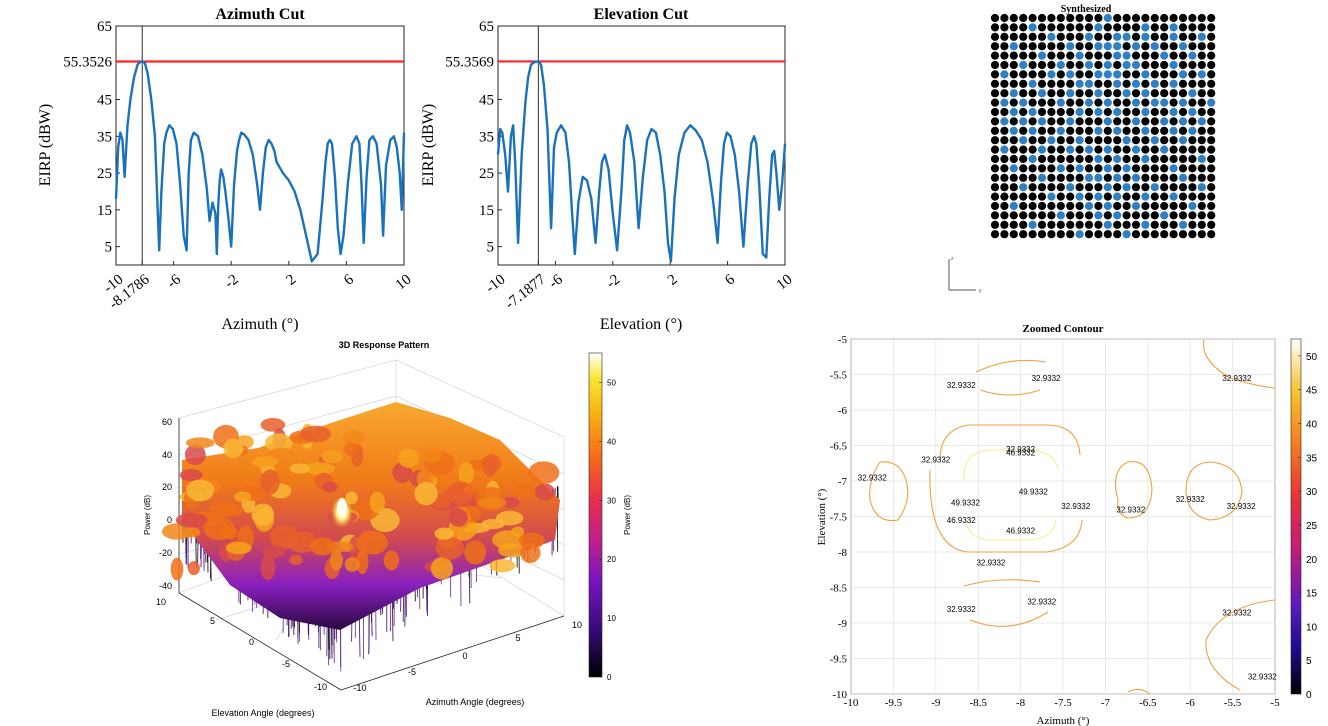 Image resolution: width=1328 pixels, height=726 pixels. What do you see at coordinates (104, 101) in the screenshot?
I see `y-tick-label: 45` at bounding box center [104, 101].